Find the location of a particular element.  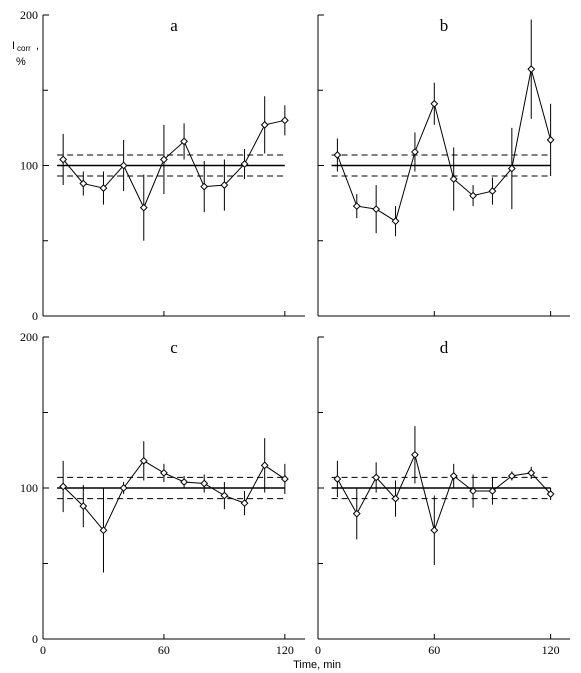

y-axis-label-unit: % is located at coordinates (21, 62).